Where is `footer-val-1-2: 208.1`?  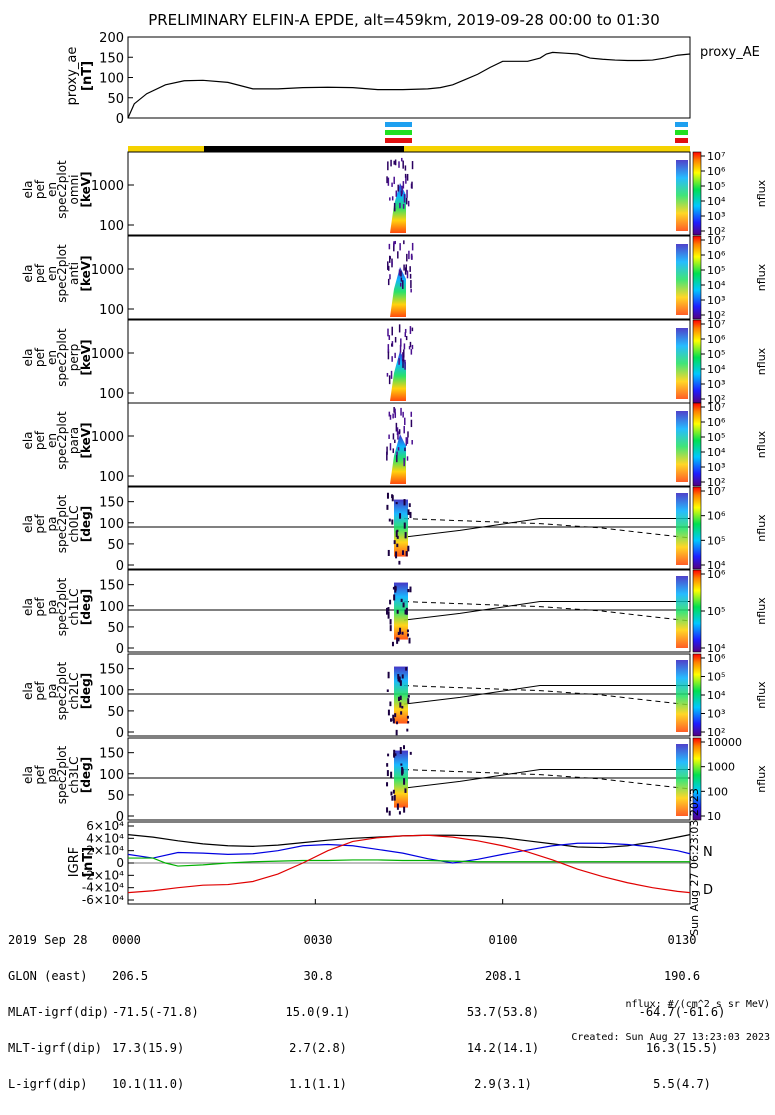
footer-val-1-2: 208.1 is located at coordinates (503, 976).